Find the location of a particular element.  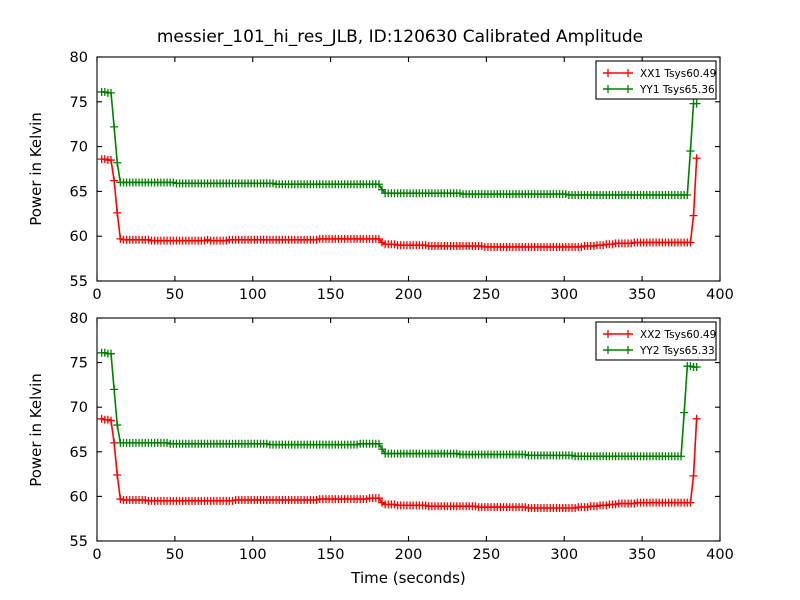

legend-label: XX1 Tsys60.49 is located at coordinates (678, 74).